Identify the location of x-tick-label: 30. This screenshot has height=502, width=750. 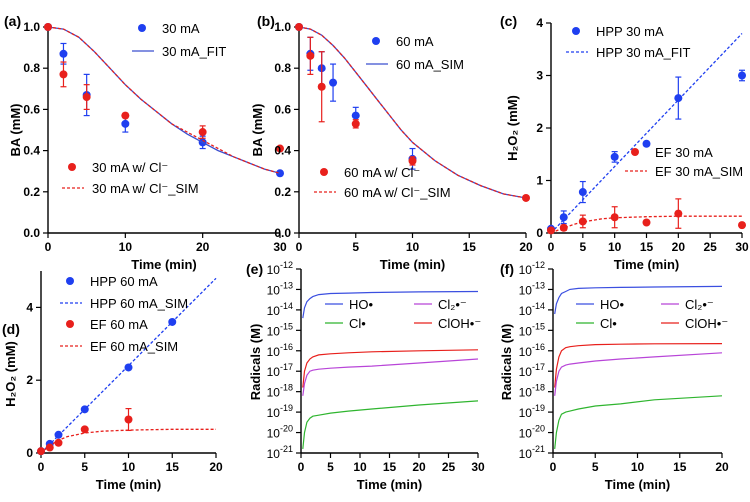
(478, 467).